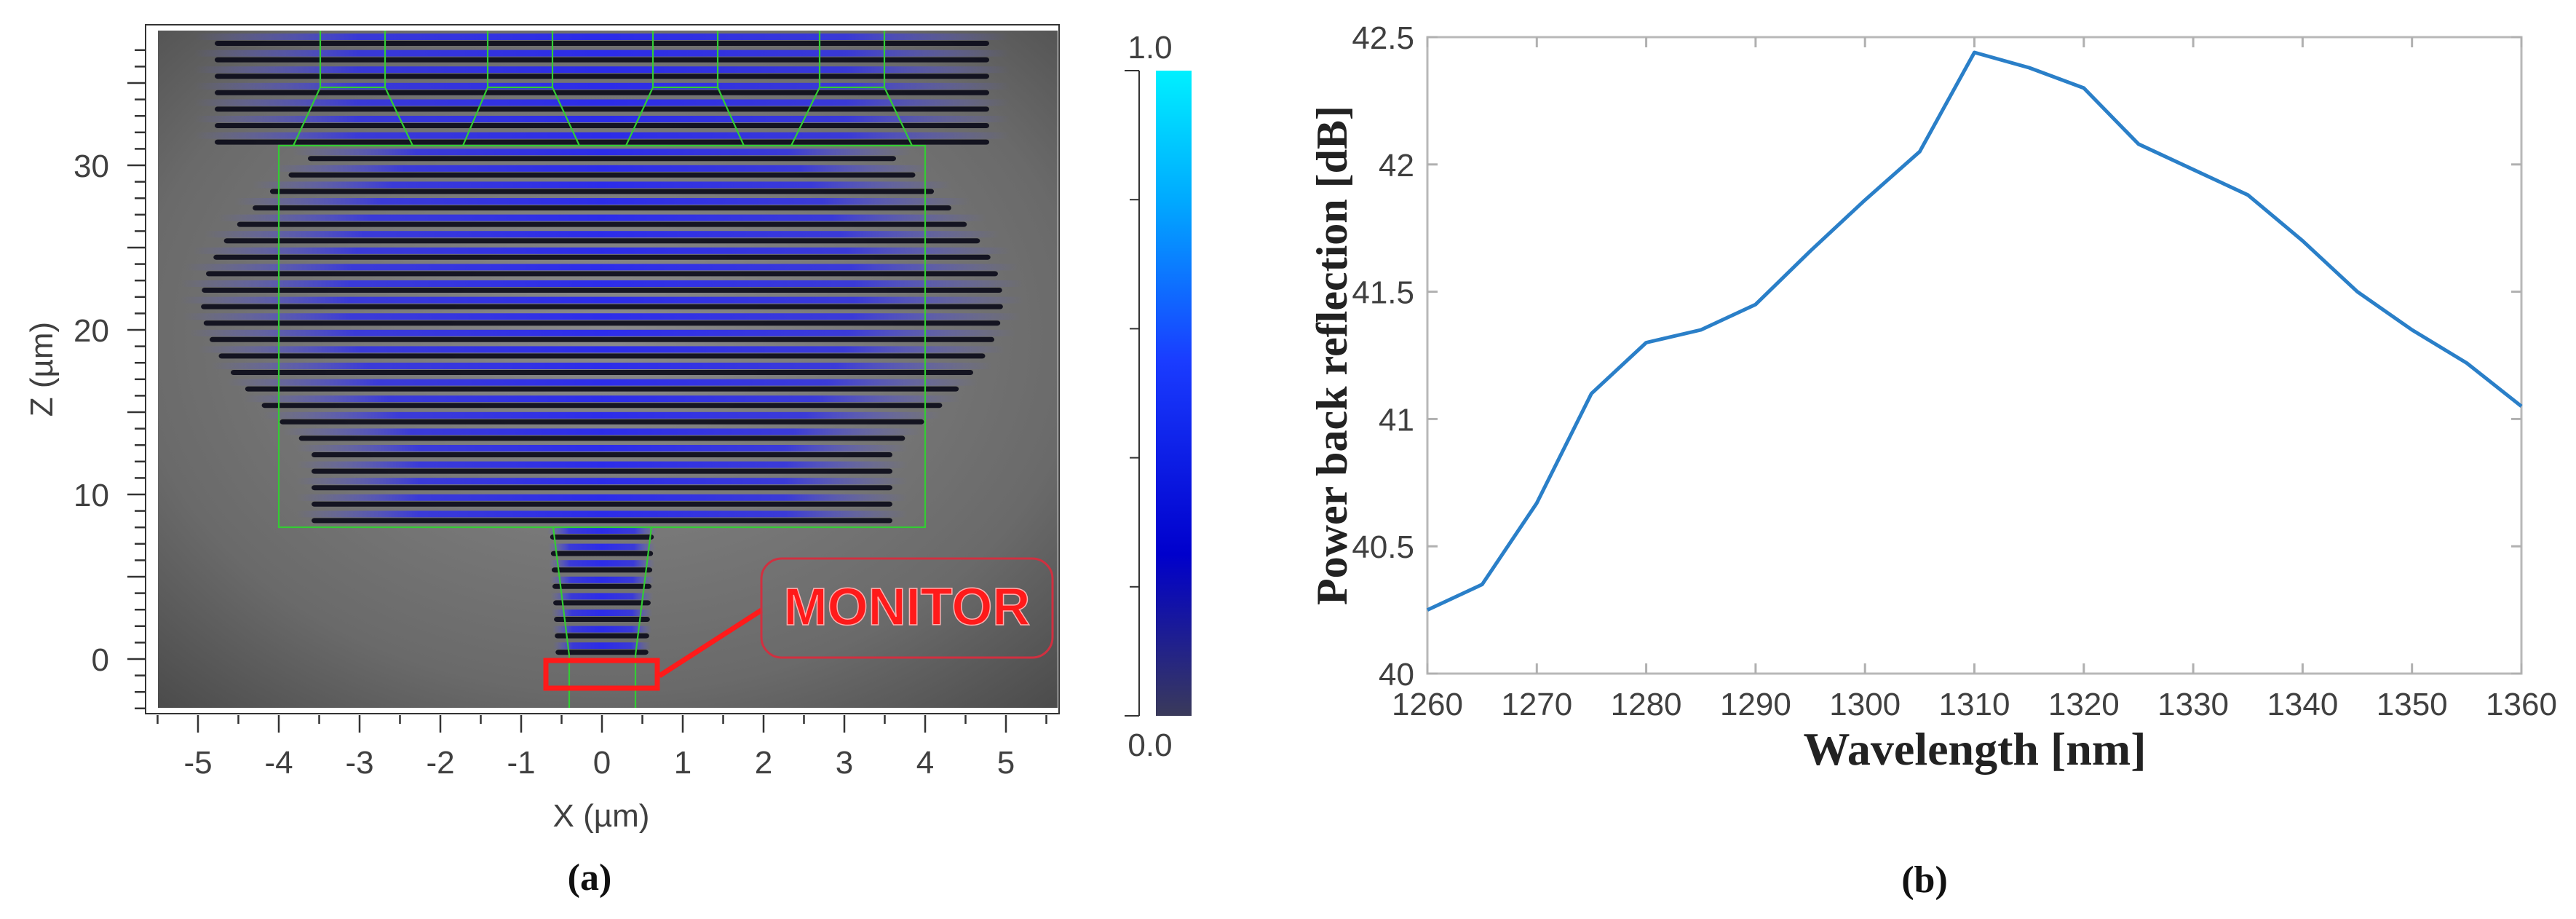 This screenshot has width=2576, height=919. I want to click on monitor-annotation: MONITOR, so click(798, 624).